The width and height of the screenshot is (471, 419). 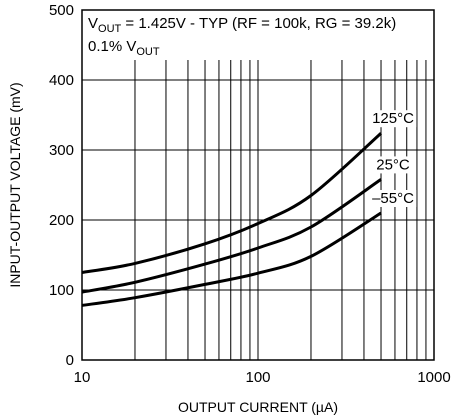 I want to click on series-labels: 125°C 25°C –55°C, so click(x=393, y=158).